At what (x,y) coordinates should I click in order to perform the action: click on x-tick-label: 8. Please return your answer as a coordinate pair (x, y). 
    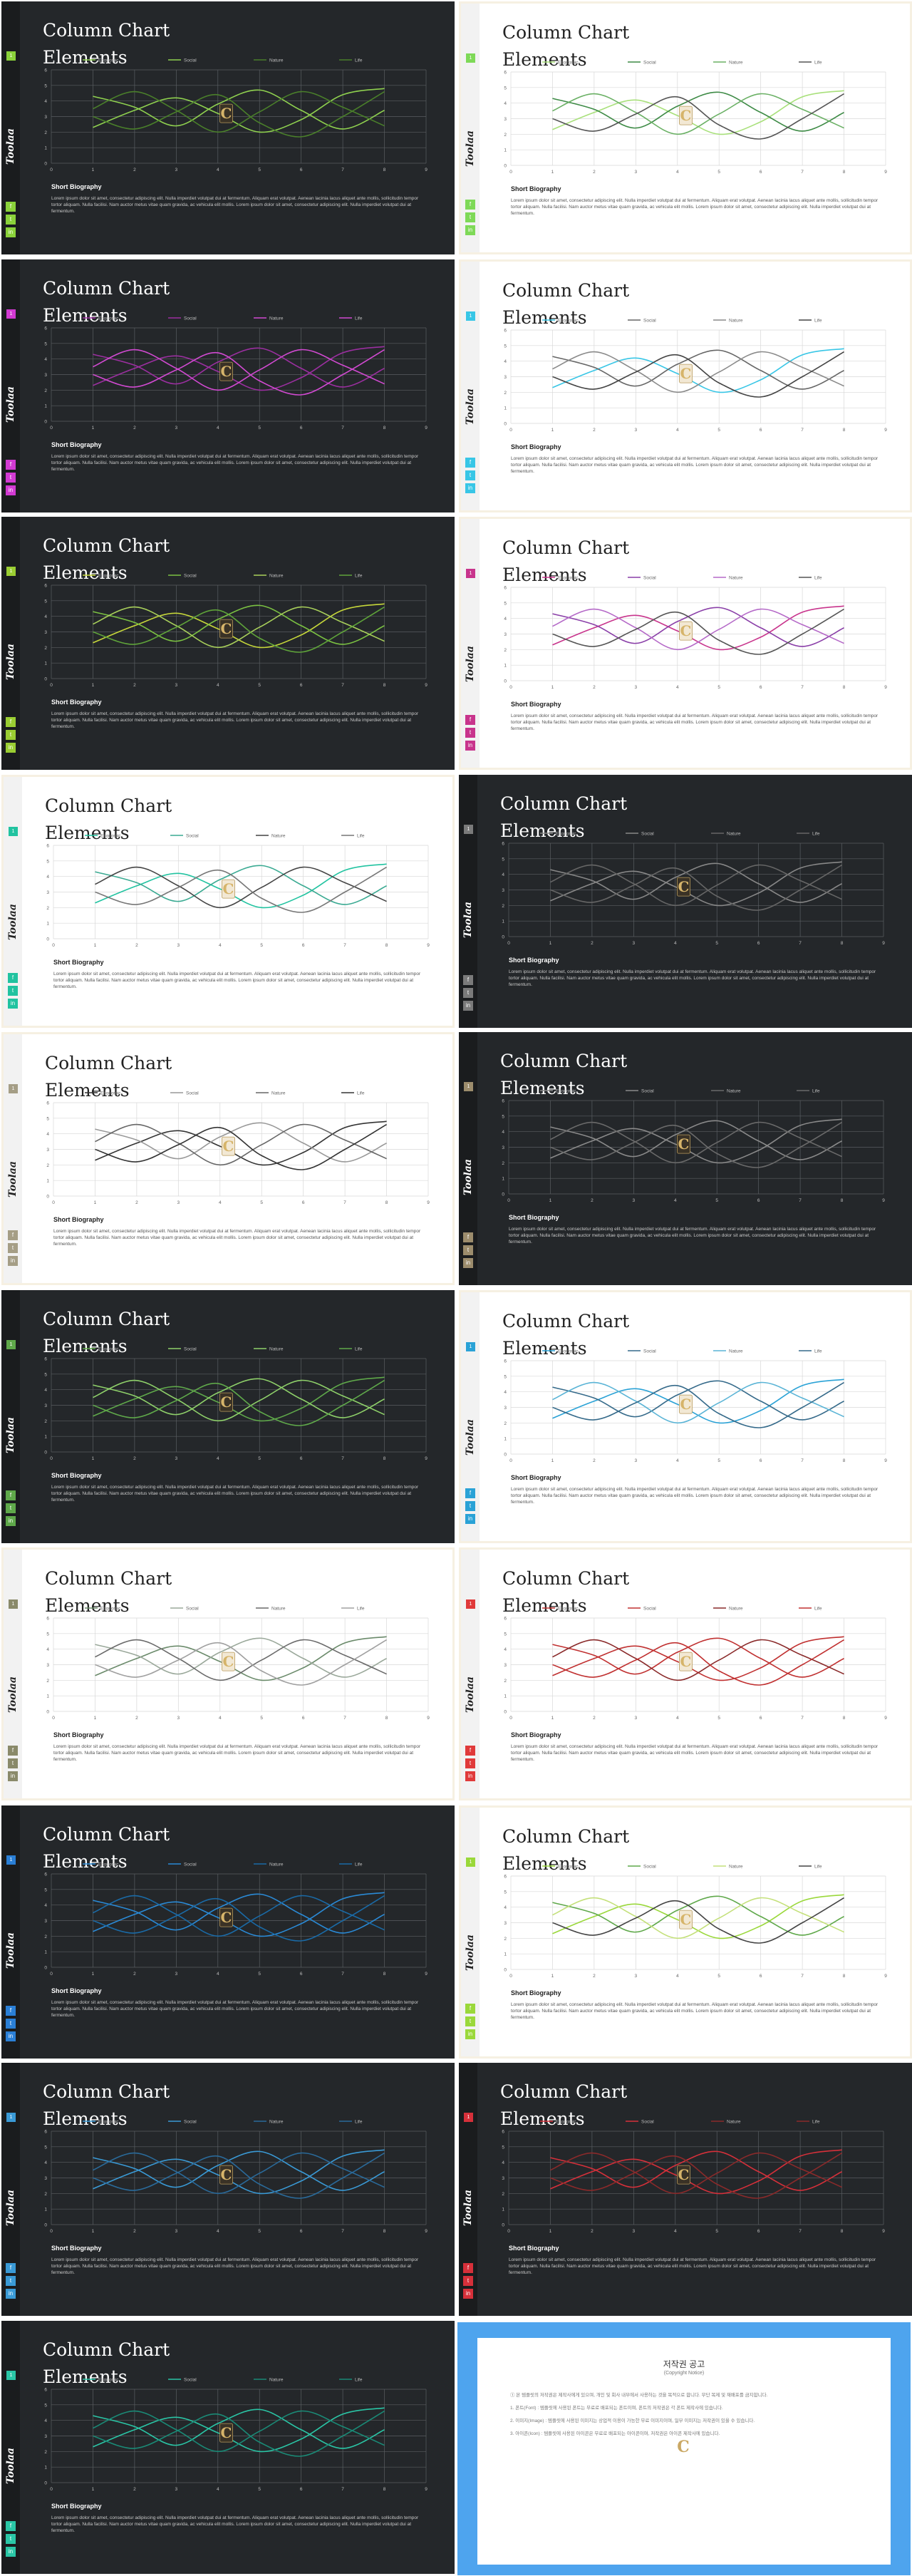
    Looking at the image, I should click on (844, 430).